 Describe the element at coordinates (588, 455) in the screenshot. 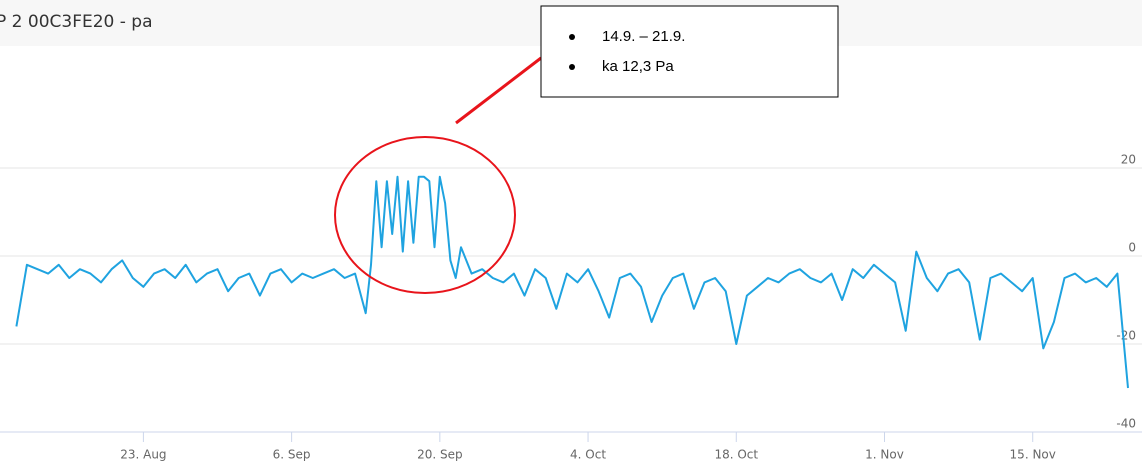

I see `x-tick-label: 4. Oct` at that location.